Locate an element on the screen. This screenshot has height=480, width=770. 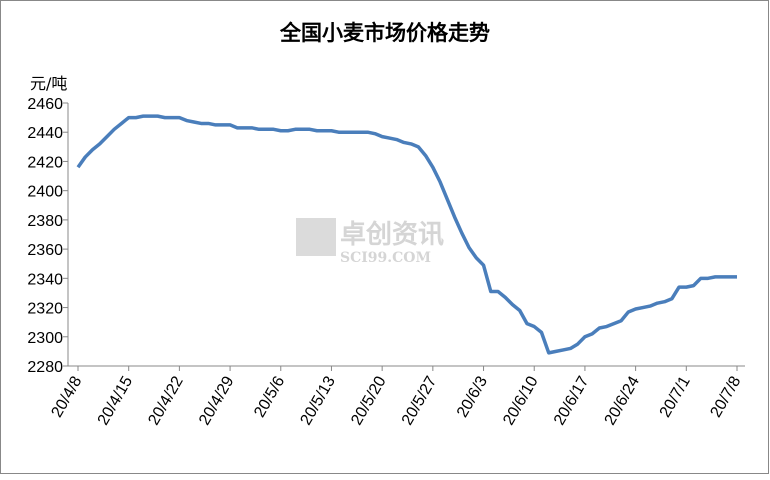
y-axis-label: 元/吨 is located at coordinates (48, 83).